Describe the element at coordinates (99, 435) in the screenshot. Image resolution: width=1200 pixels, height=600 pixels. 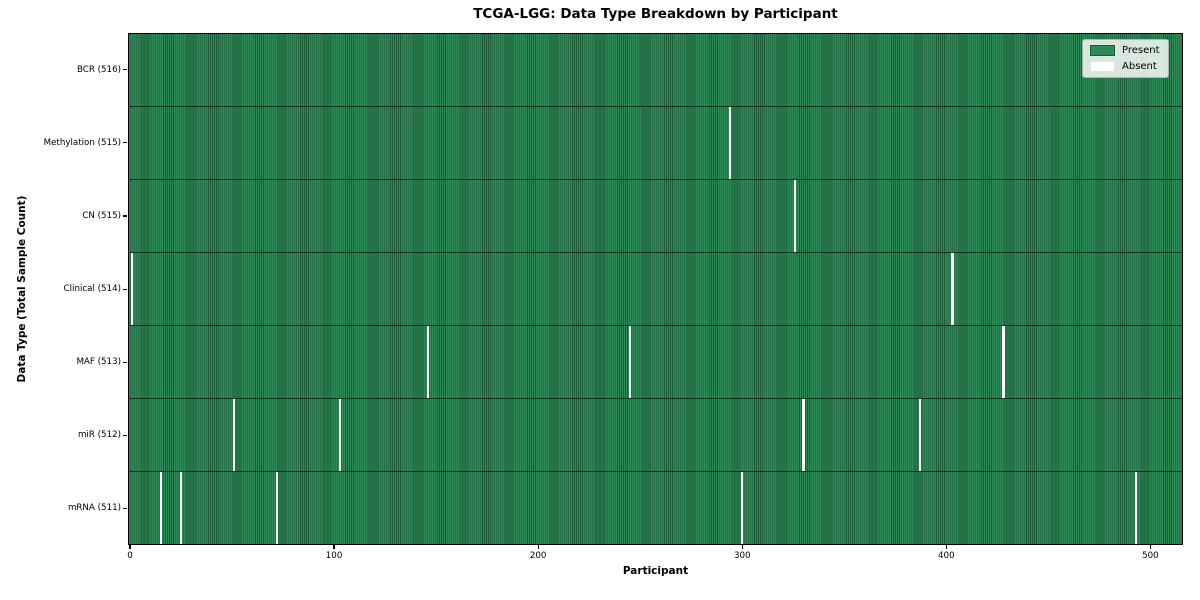
I see `ytick-label: miR (512)` at that location.